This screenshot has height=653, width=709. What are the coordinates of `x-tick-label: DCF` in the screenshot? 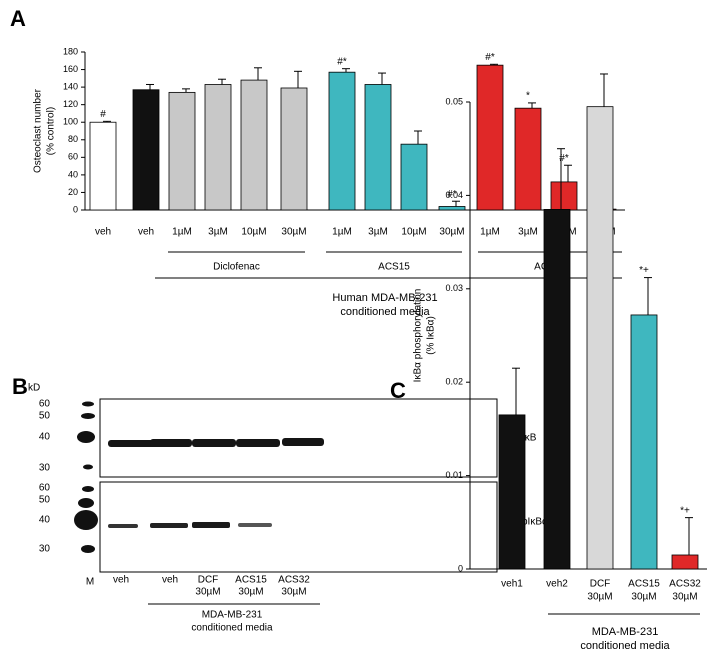 It's located at (600, 584).